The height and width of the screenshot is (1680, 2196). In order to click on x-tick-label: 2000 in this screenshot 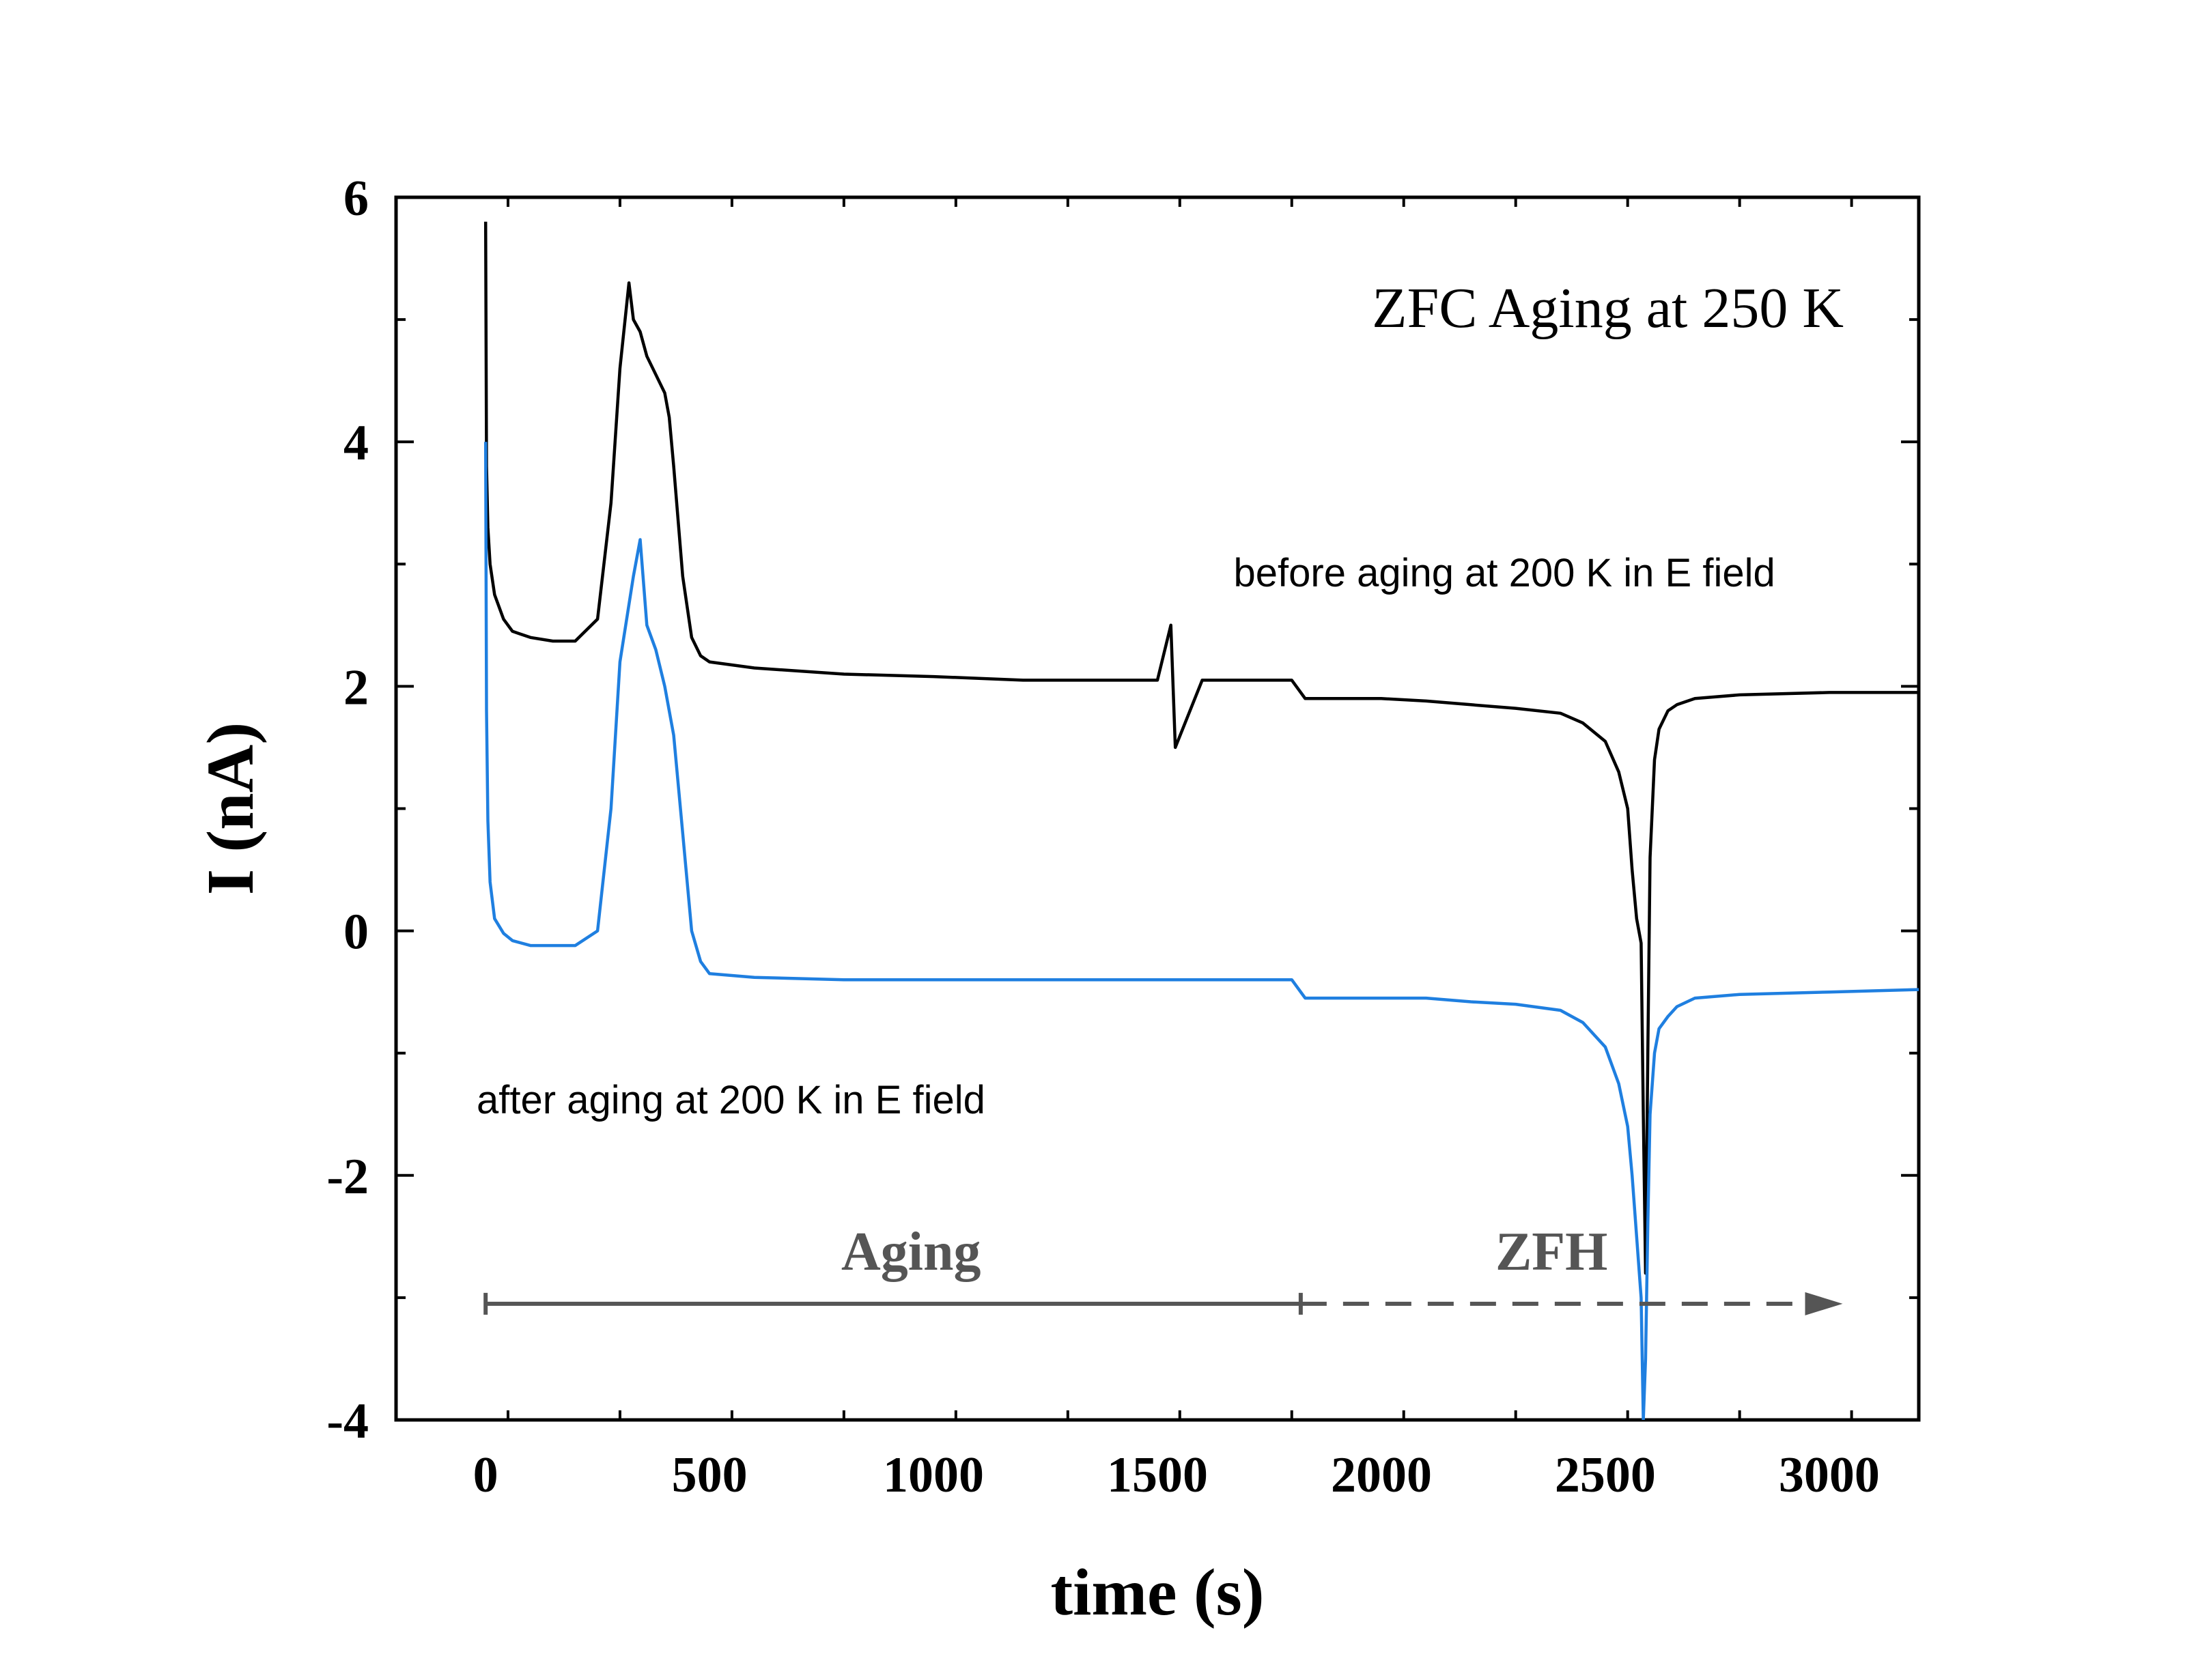, I will do `click(1382, 1475)`.